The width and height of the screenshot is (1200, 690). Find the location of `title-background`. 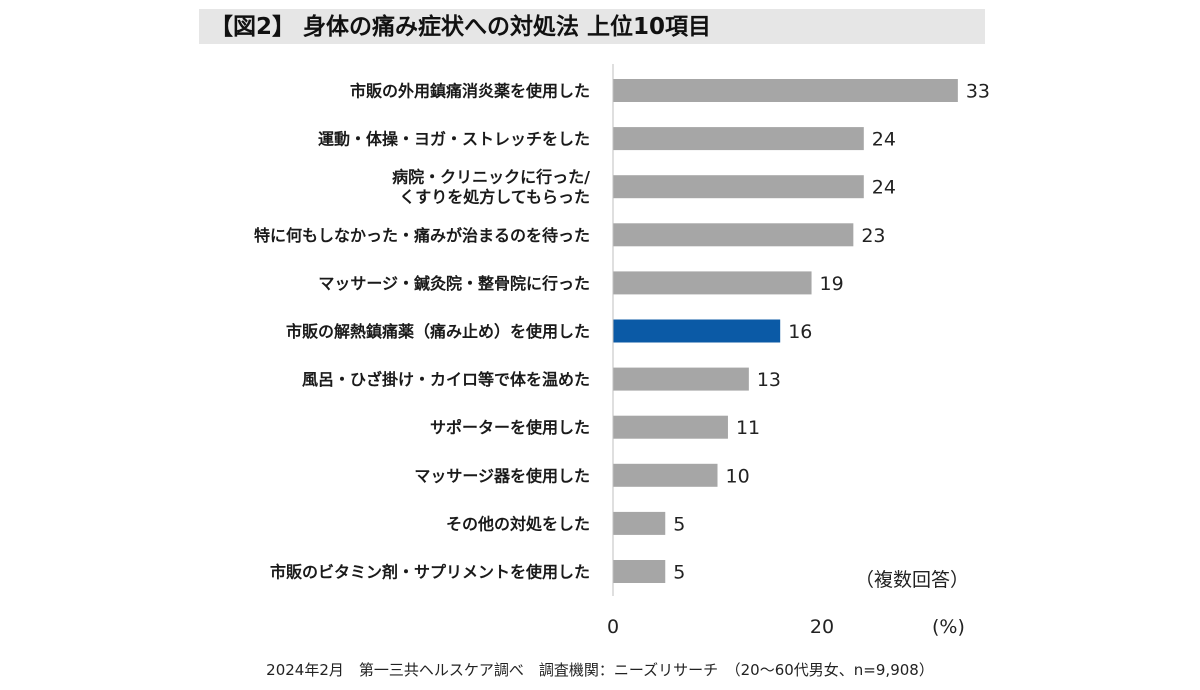

title-background is located at coordinates (592, 26).